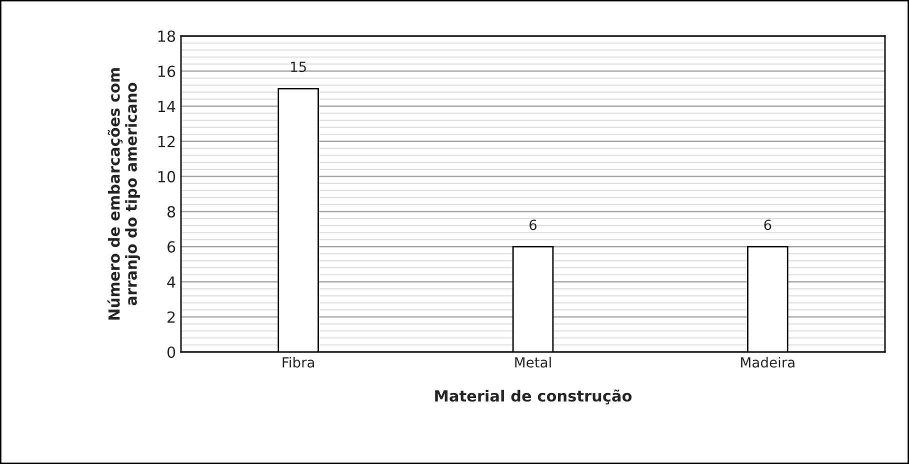 Image resolution: width=909 pixels, height=464 pixels. Describe the element at coordinates (167, 106) in the screenshot. I see `y-tick-label: 14` at that location.